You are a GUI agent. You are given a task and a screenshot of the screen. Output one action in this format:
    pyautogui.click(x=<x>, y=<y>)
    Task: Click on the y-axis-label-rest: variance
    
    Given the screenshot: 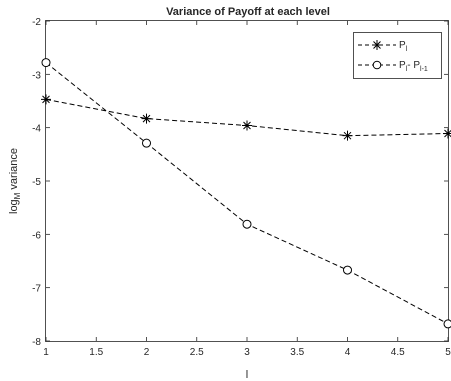 What is the action you would take?
    pyautogui.click(x=14, y=170)
    